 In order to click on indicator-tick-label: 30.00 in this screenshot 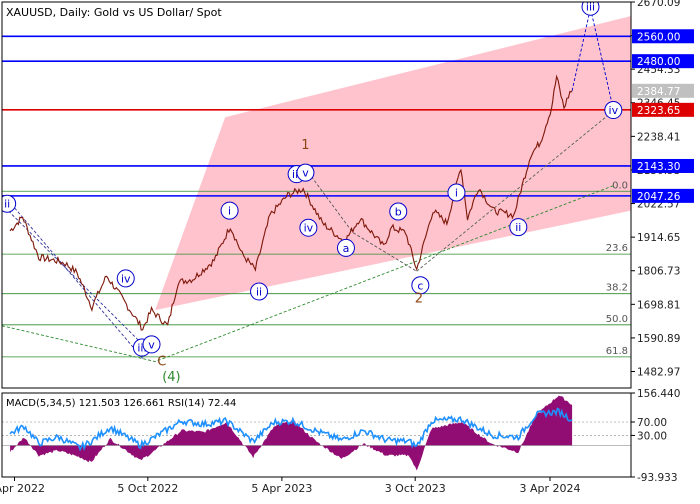, I will do `click(652, 436)`.